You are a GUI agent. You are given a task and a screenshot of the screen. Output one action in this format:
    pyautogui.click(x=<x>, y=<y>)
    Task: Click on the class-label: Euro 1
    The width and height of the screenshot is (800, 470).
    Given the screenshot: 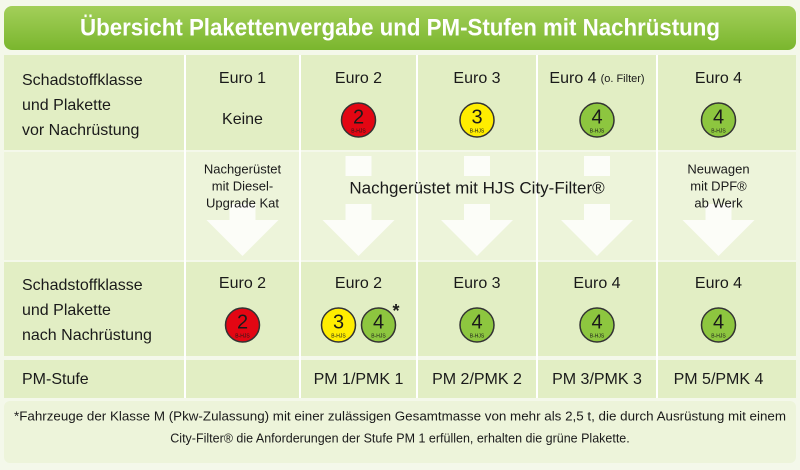 What is the action you would take?
    pyautogui.click(x=242, y=78)
    